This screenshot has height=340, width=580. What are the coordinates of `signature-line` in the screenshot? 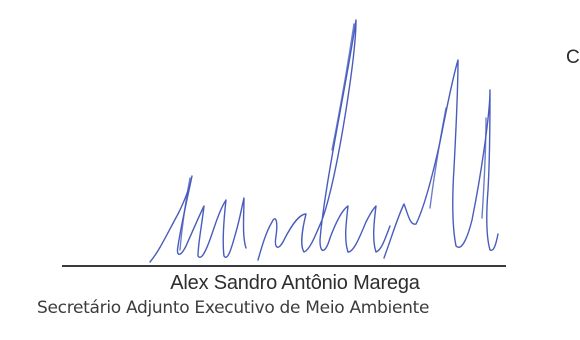 It's located at (284, 266).